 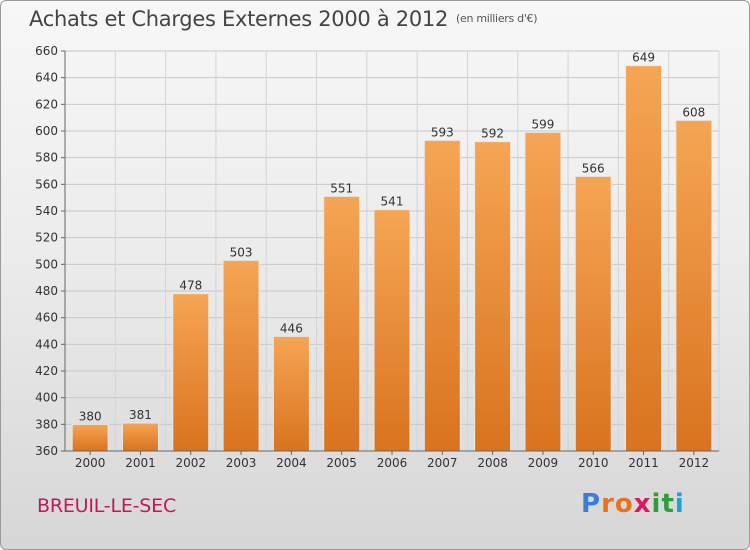 I want to click on value-label: 649, so click(x=643, y=58).